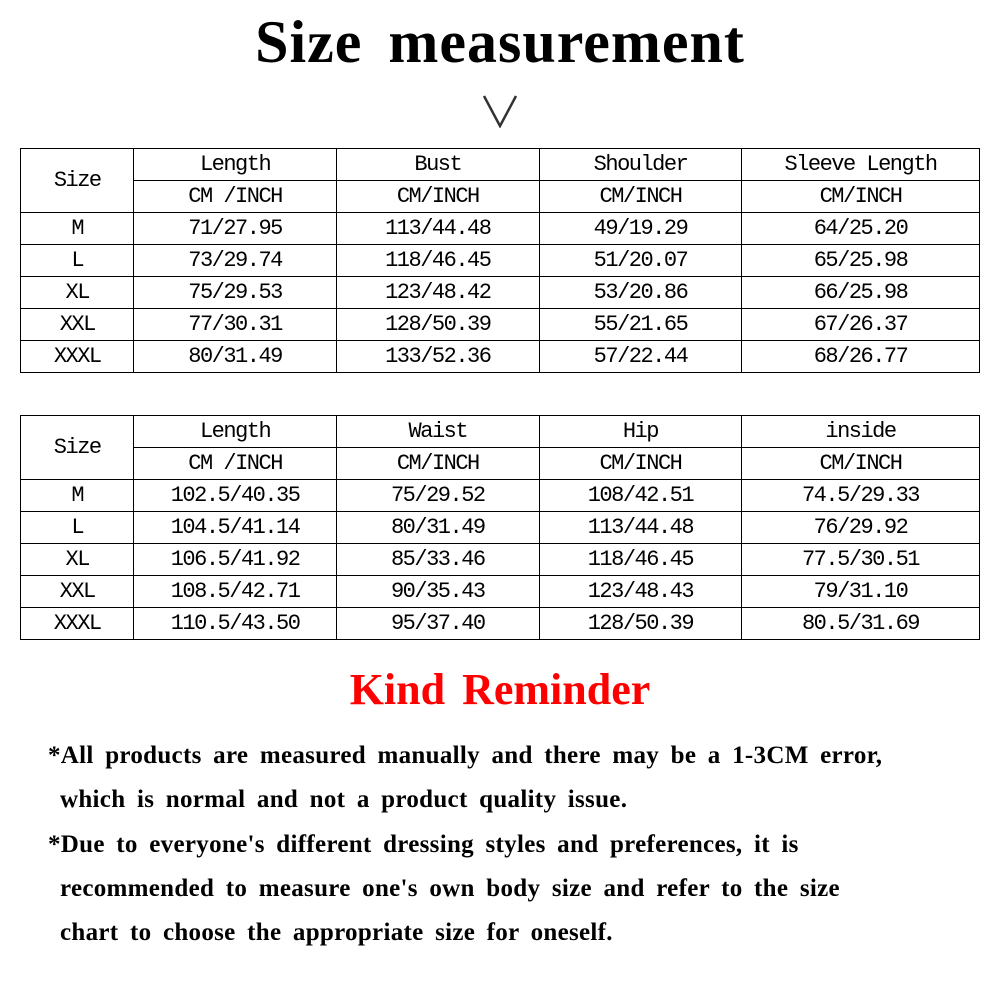  I want to click on table-row: XXXL 80/31.49 133/52.36 57/22.44 68/26.77, so click(499, 356).